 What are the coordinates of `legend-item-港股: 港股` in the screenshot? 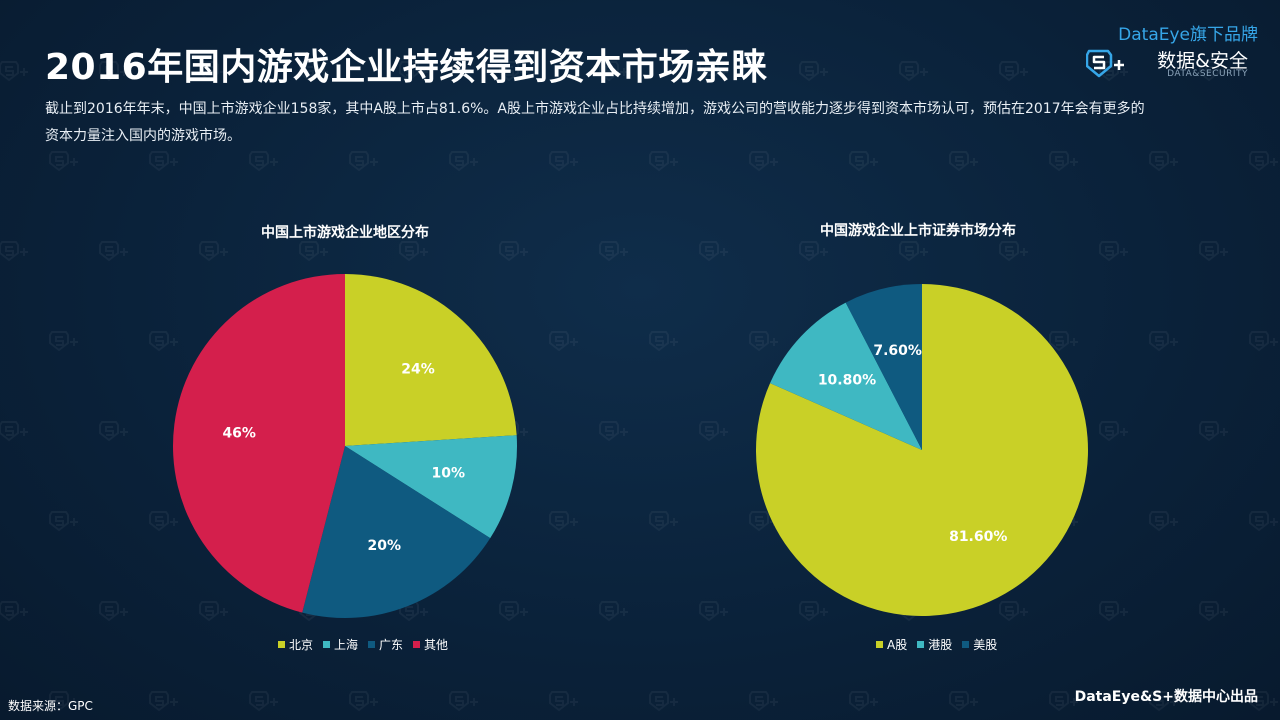 It's located at (934, 644).